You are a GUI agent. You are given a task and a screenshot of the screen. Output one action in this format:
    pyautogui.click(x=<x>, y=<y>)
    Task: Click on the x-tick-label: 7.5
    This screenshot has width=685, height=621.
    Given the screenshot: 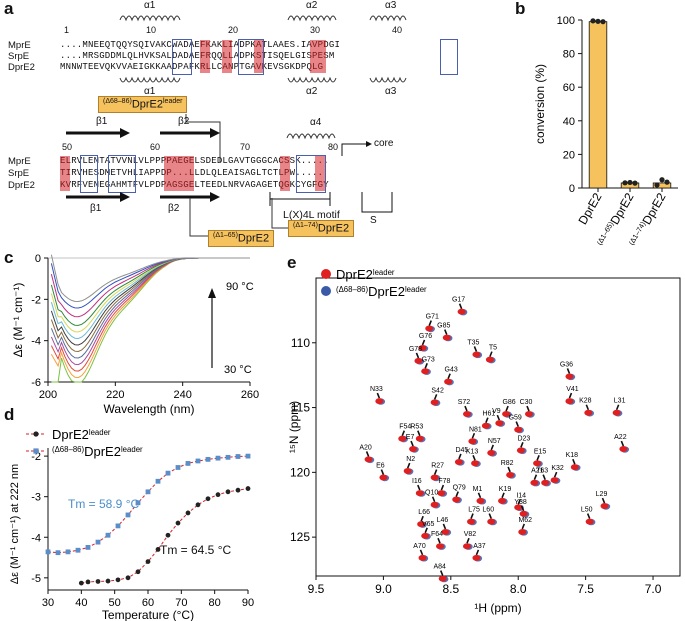 What is the action you would take?
    pyautogui.click(x=585, y=589)
    